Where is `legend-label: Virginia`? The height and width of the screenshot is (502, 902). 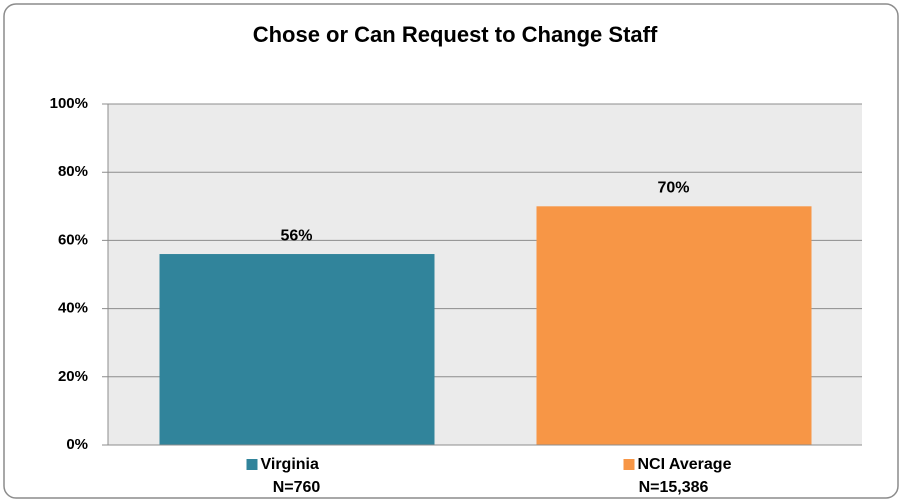
legend-label: Virginia is located at coordinates (290, 464).